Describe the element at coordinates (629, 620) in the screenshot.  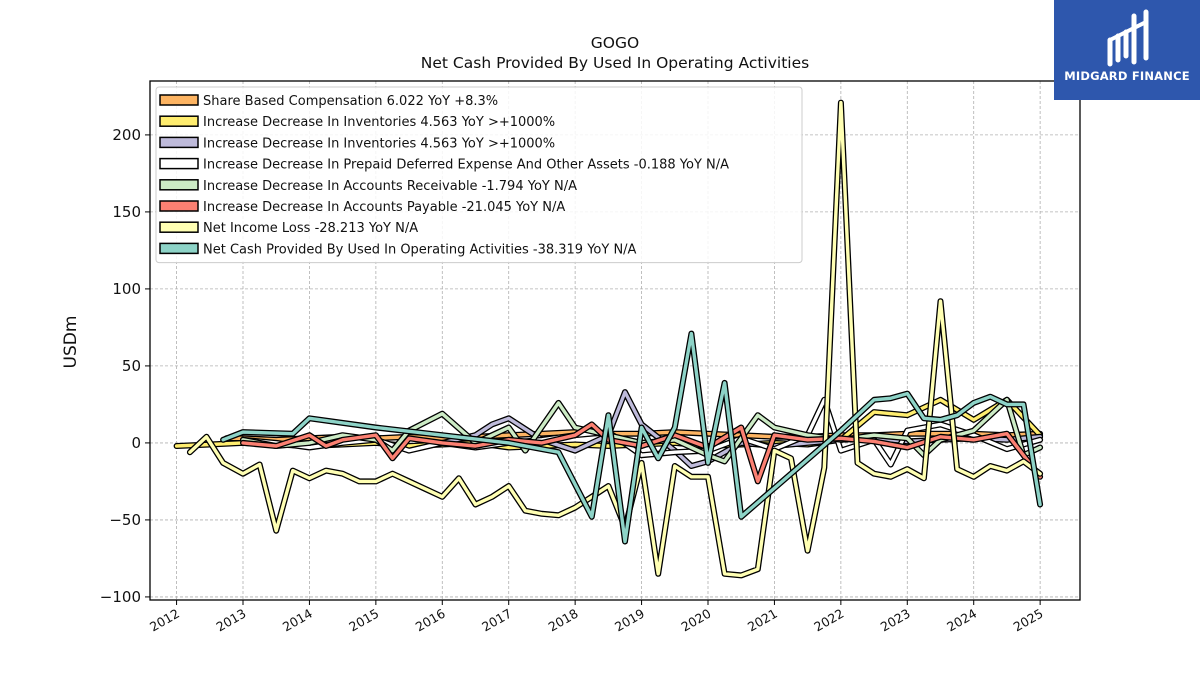
I see `x-tick-label: 2019` at that location.